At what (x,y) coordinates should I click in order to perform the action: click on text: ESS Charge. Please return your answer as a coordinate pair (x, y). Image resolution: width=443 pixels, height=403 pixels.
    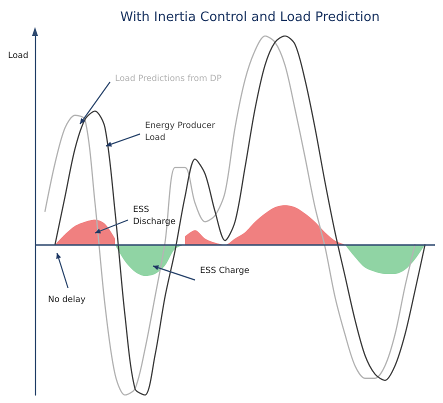
    Looking at the image, I should click on (225, 271).